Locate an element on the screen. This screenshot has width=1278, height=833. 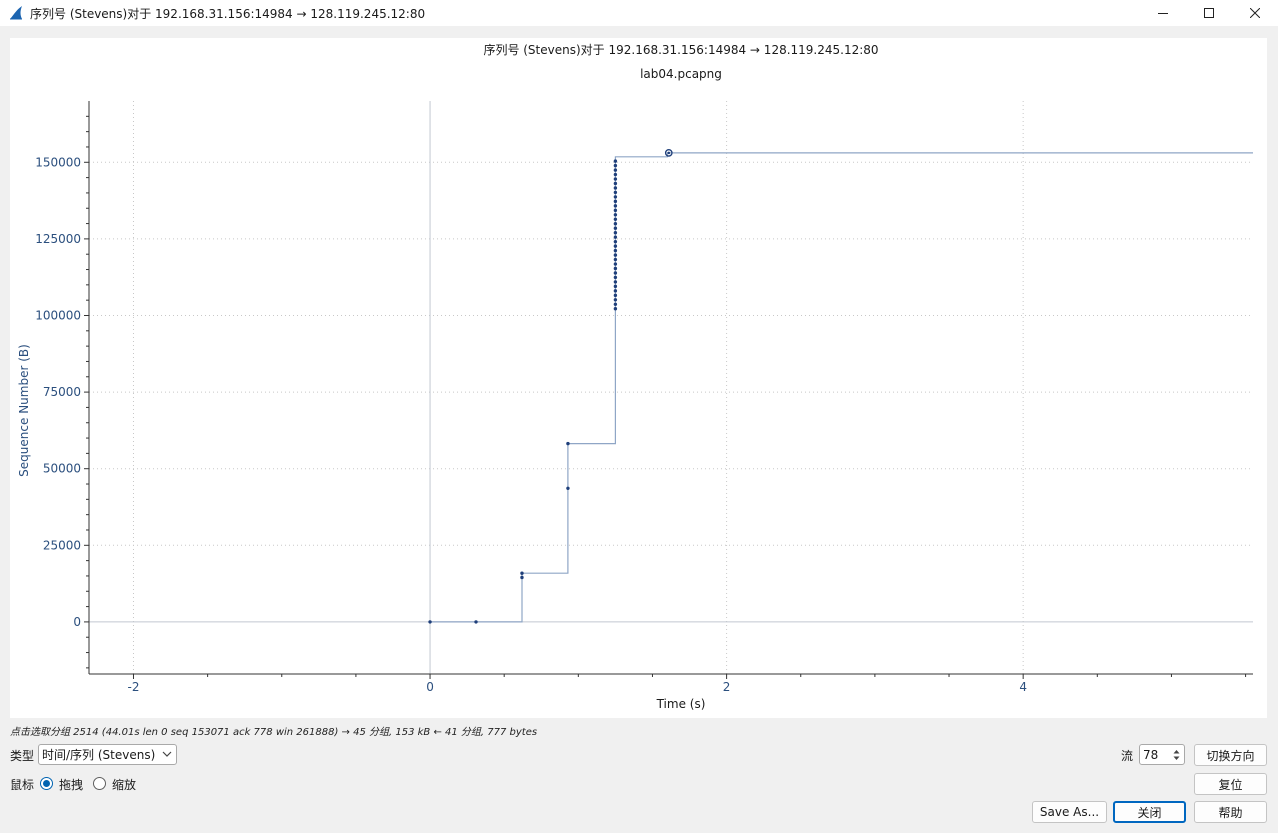
maximize-button is located at coordinates (1209, 13).